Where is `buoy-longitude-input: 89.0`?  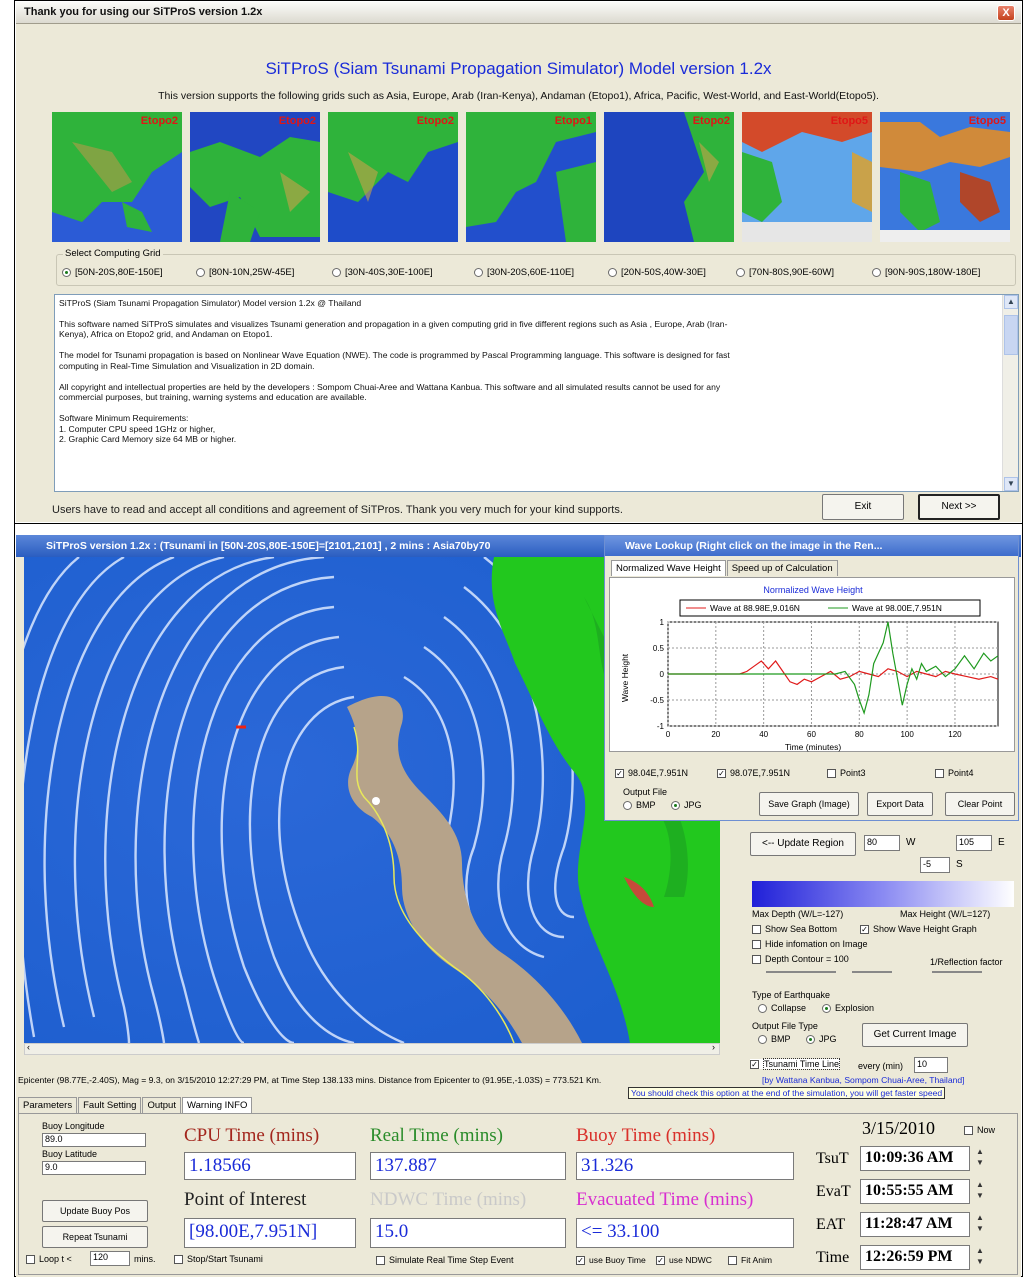
buoy-longitude-input: 89.0 is located at coordinates (94, 1140).